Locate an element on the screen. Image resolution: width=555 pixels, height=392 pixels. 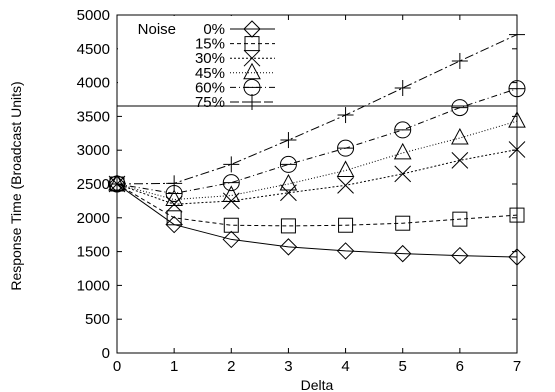
x-tick-label: 2 is located at coordinates (231, 366).